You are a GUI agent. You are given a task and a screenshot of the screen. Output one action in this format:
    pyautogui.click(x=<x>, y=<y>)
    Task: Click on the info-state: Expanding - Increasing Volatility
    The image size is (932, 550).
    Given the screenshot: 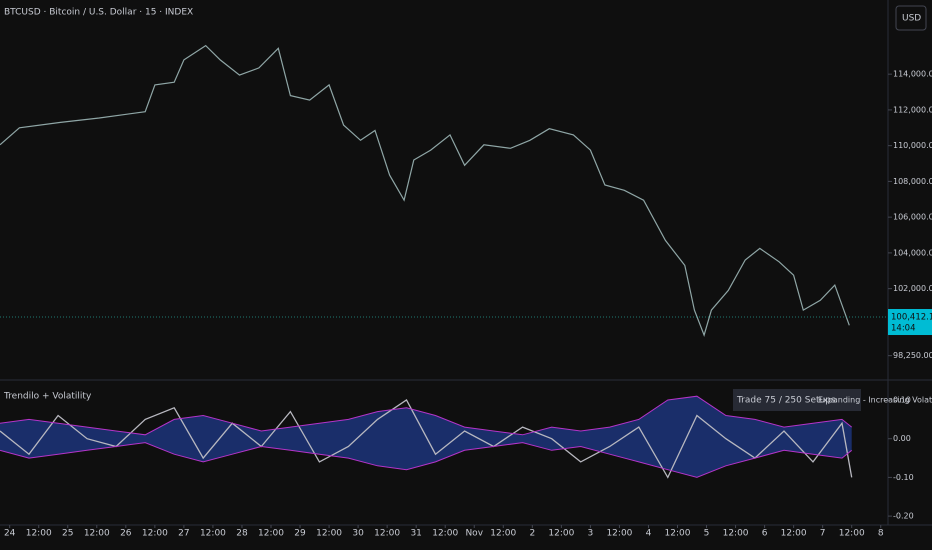 What is the action you would take?
    pyautogui.click(x=875, y=400)
    